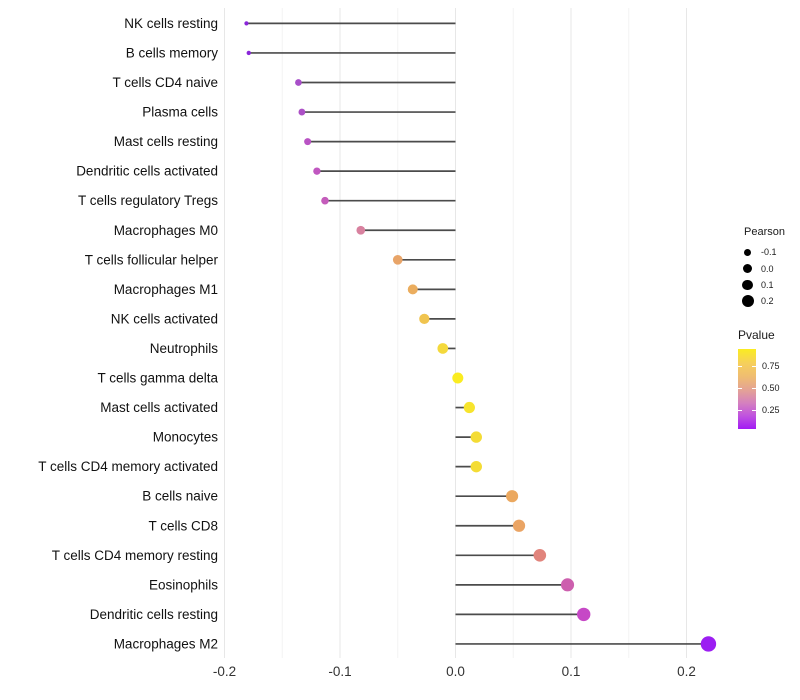  What do you see at coordinates (166, 289) in the screenshot?
I see `category-label: Macrophages M1` at bounding box center [166, 289].